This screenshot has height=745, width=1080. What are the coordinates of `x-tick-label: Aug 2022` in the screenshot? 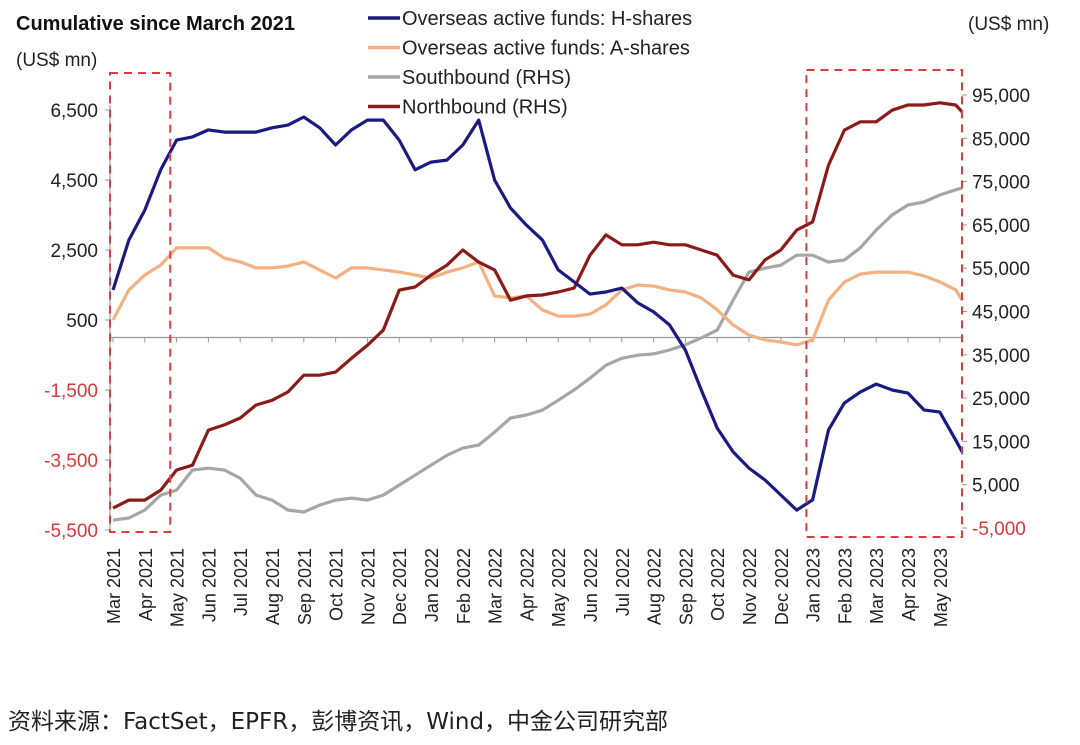 It's located at (655, 586).